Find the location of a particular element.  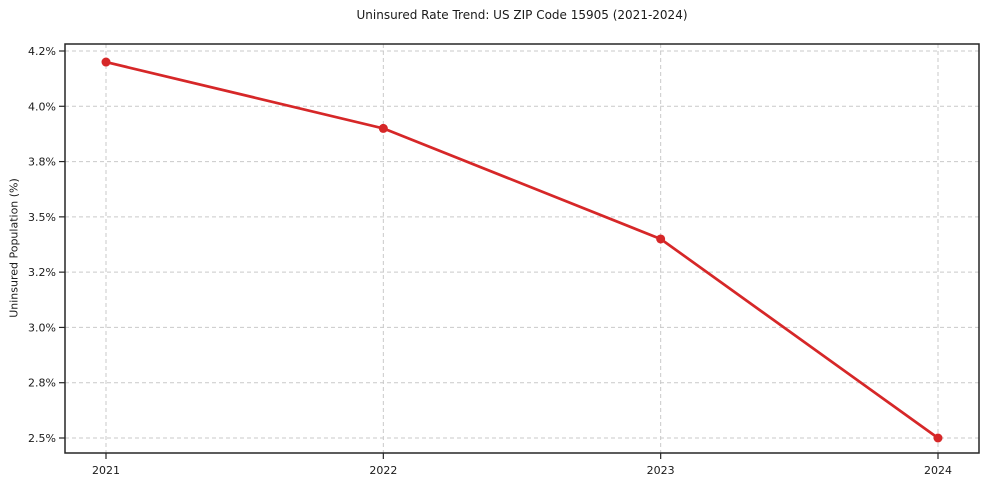

y-tick-label: 4.0% is located at coordinates (42, 106).